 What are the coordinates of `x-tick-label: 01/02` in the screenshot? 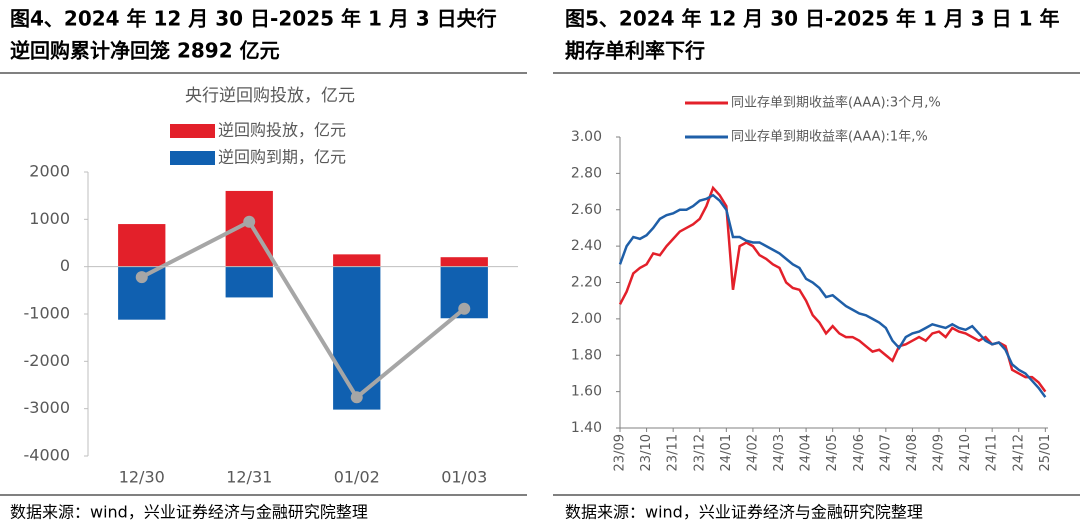 It's located at (357, 477).